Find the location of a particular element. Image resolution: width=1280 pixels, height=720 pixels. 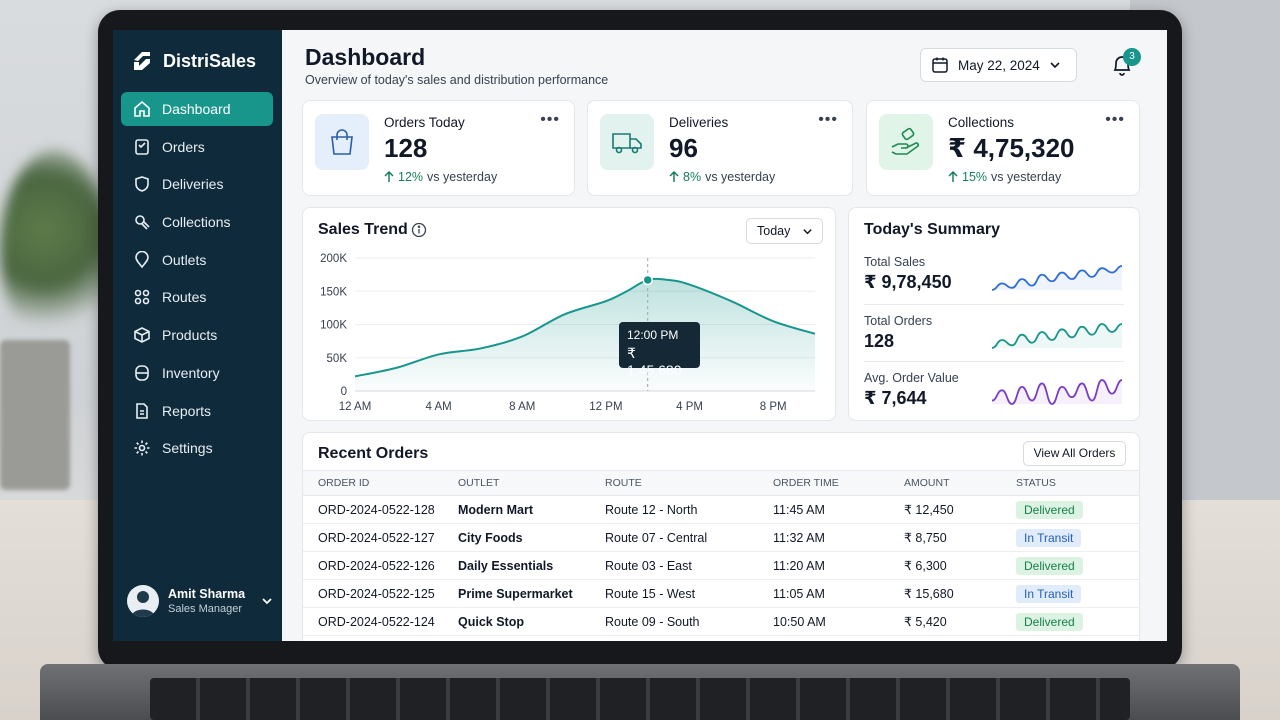

stat-icon-box is located at coordinates (627, 142).